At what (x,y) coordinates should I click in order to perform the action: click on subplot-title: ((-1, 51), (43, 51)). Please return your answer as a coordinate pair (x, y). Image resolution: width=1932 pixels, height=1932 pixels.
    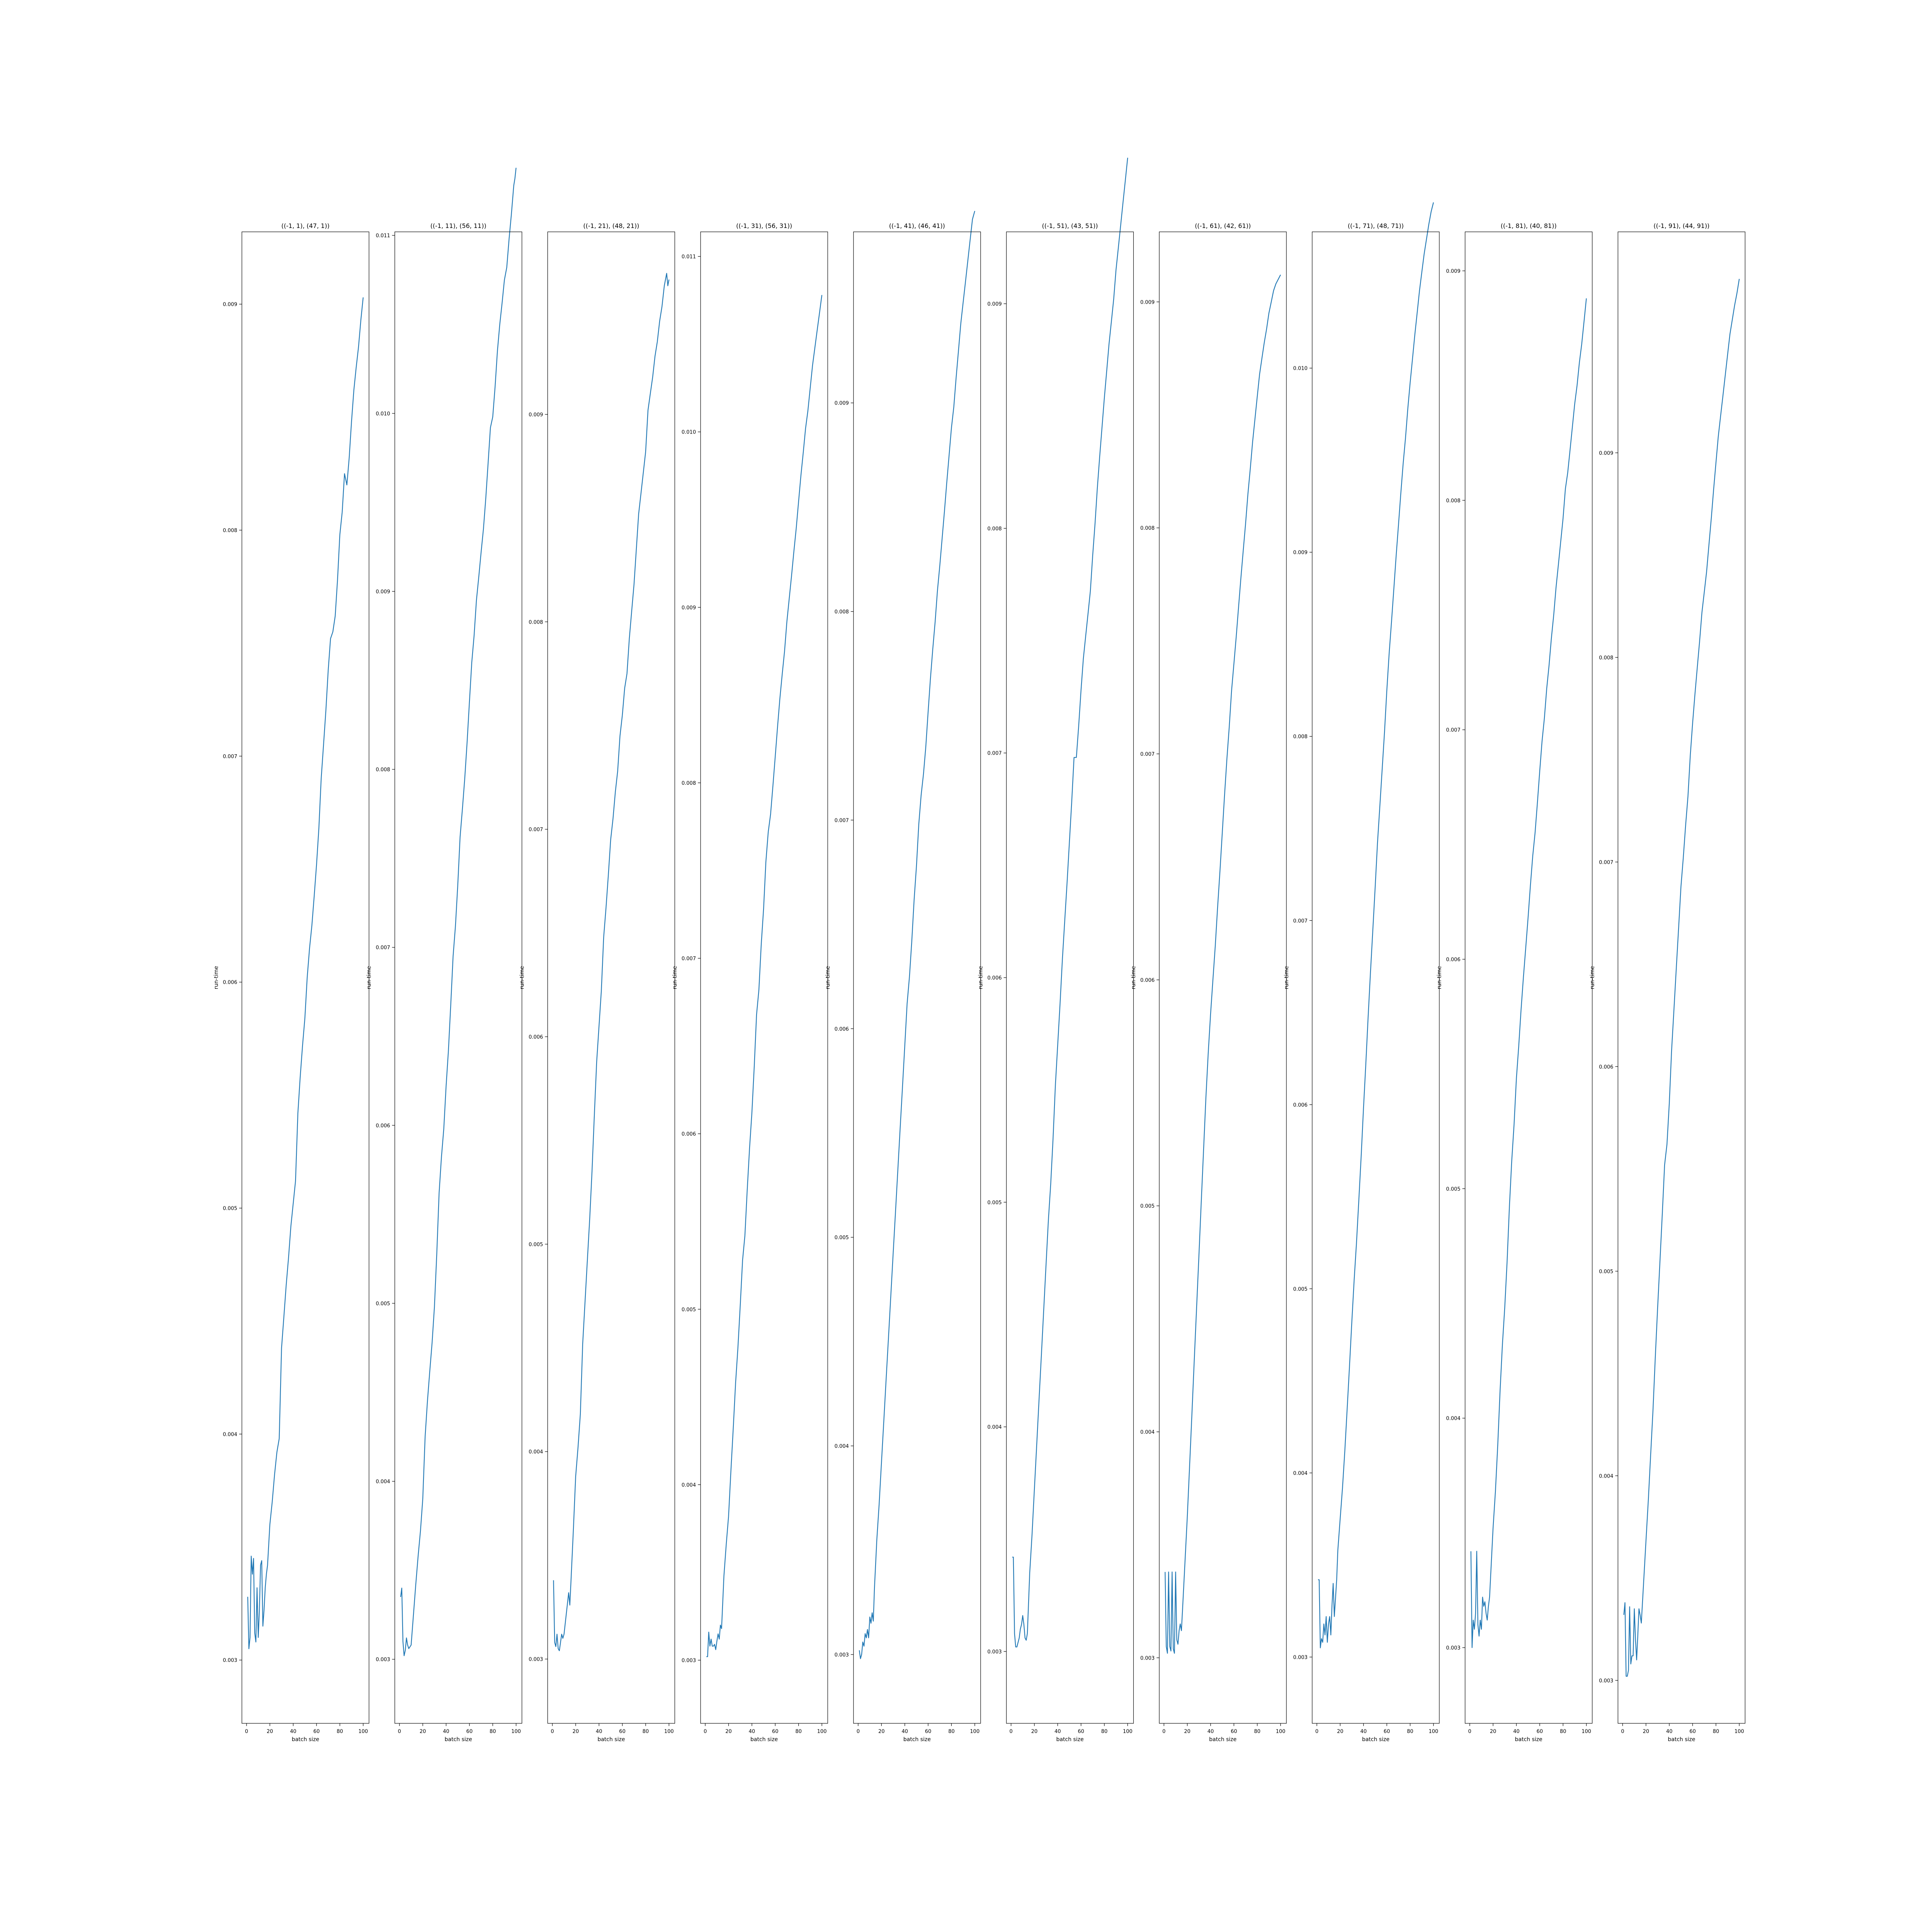
    Looking at the image, I should click on (1070, 226).